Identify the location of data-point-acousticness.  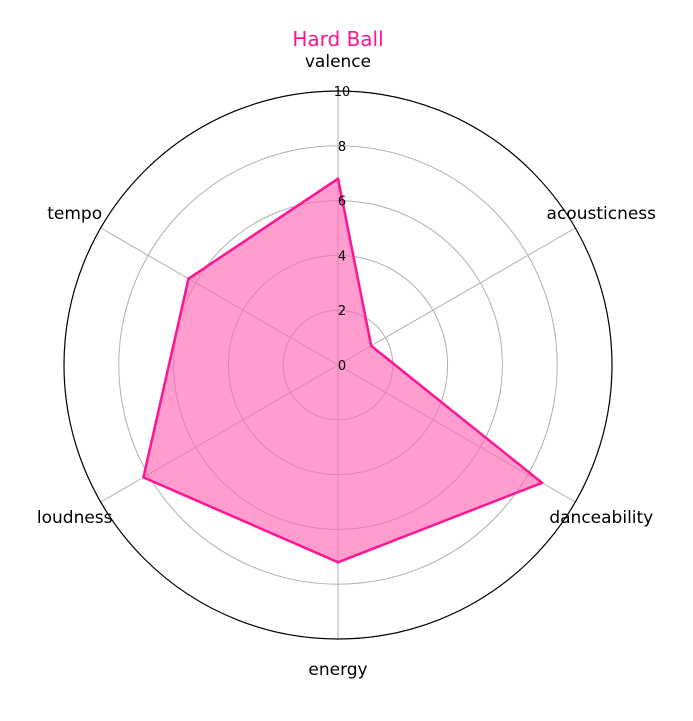
(371, 346).